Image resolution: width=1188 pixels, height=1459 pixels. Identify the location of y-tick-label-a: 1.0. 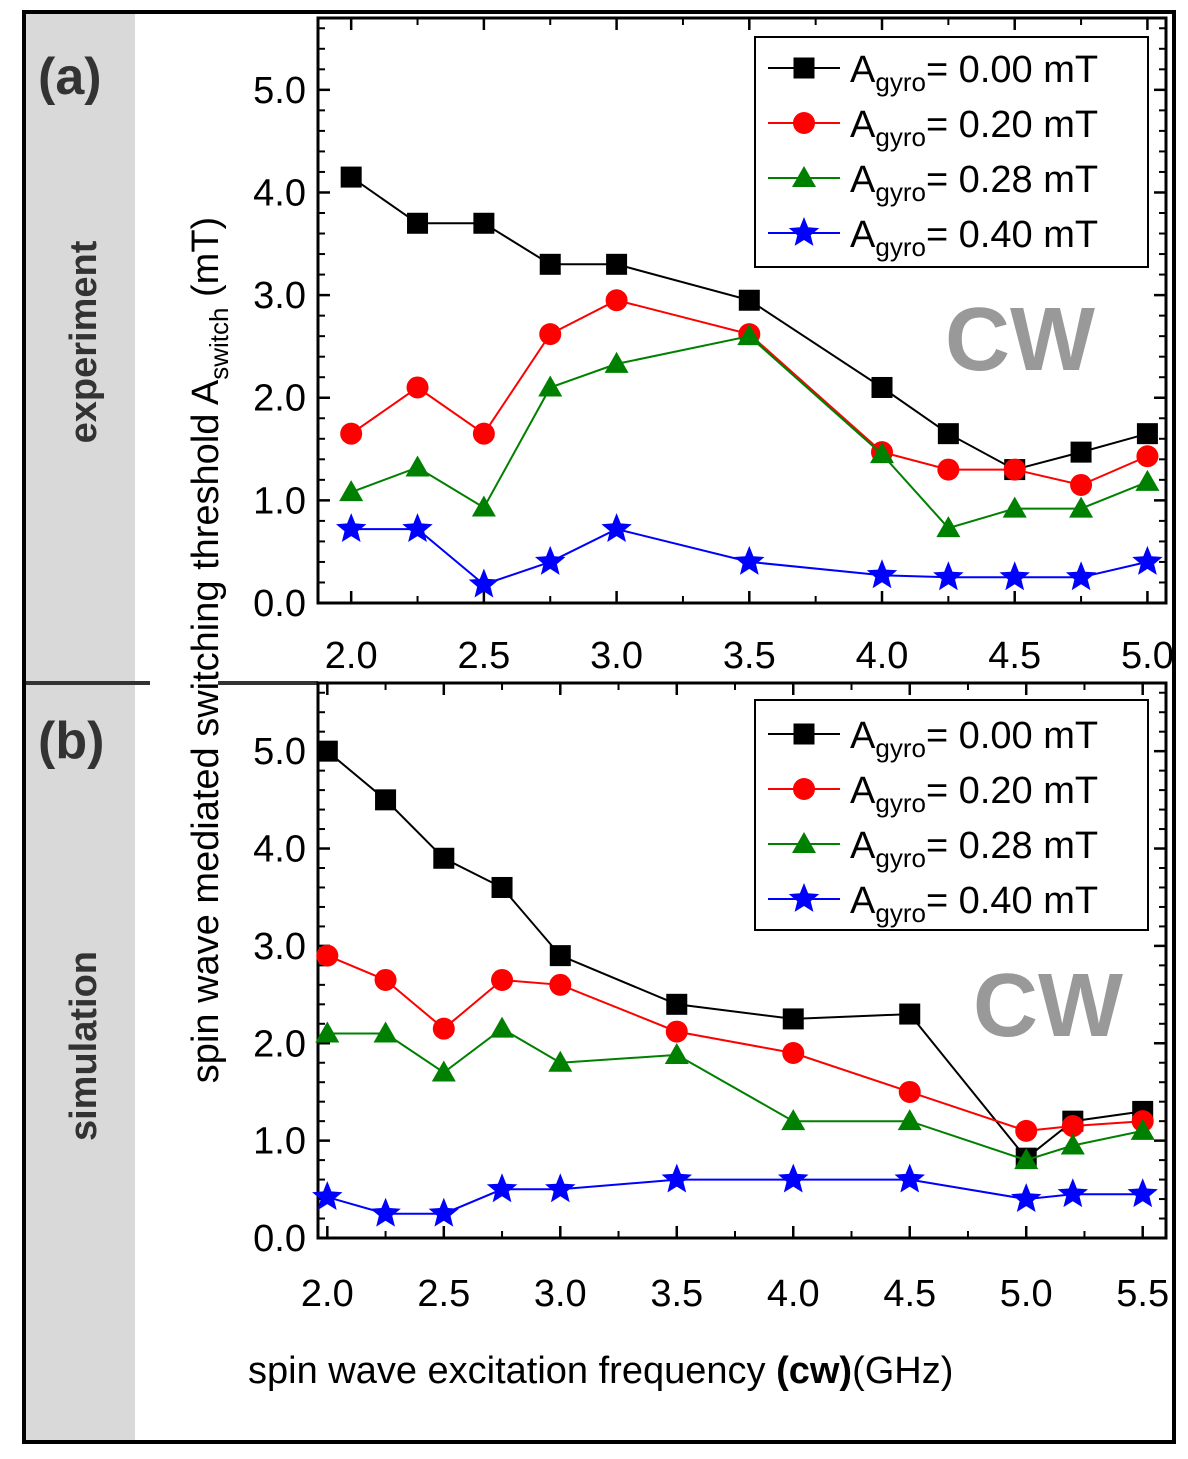
(279, 501).